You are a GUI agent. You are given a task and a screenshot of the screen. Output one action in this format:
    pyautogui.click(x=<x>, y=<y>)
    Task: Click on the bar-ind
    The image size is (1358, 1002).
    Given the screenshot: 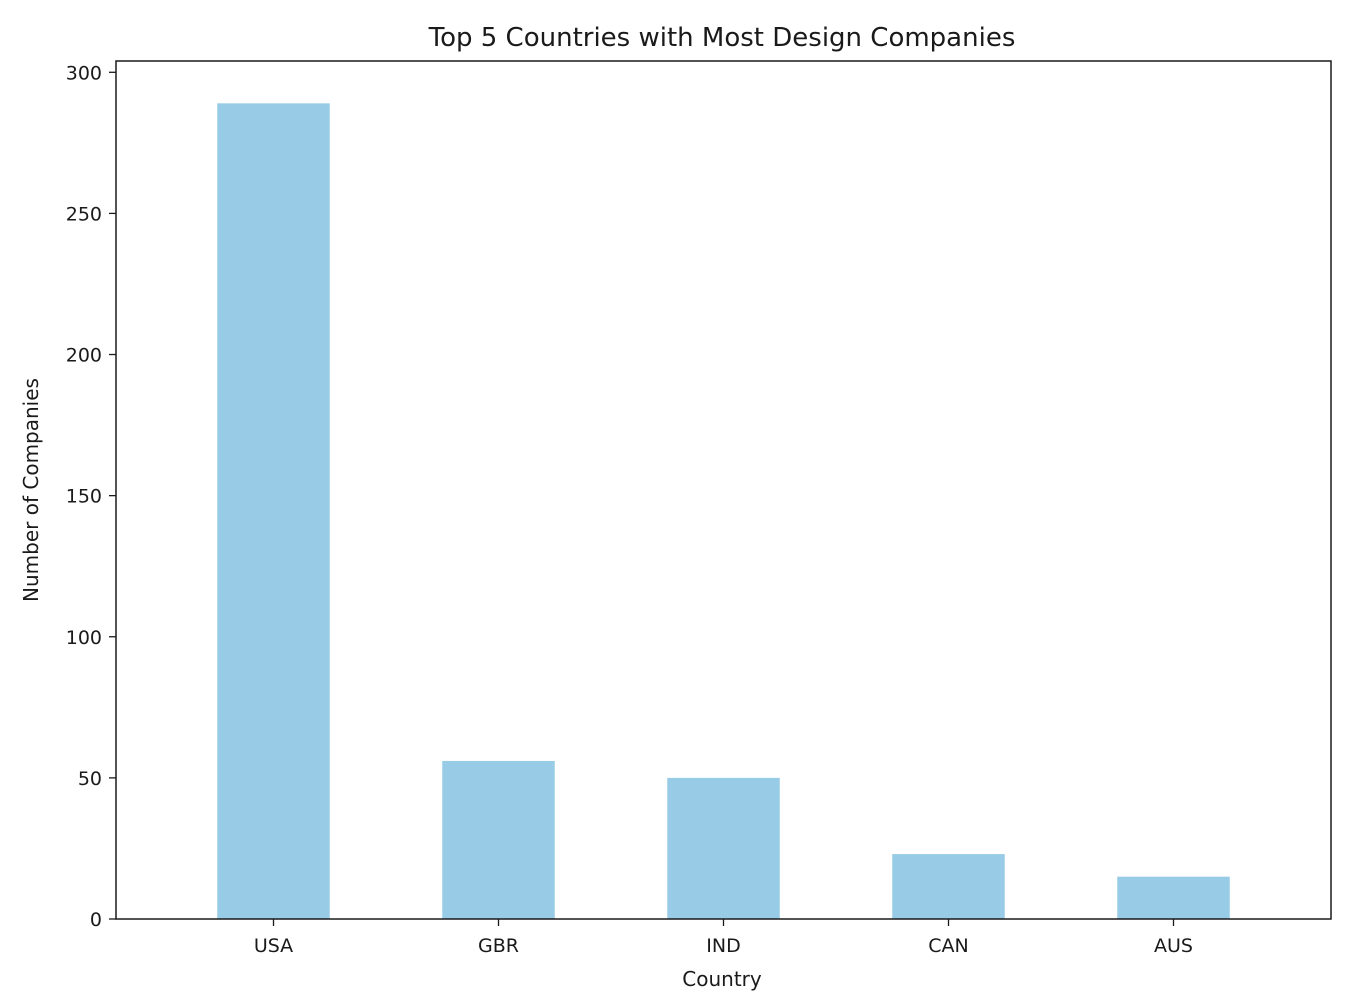 What is the action you would take?
    pyautogui.click(x=723, y=848)
    